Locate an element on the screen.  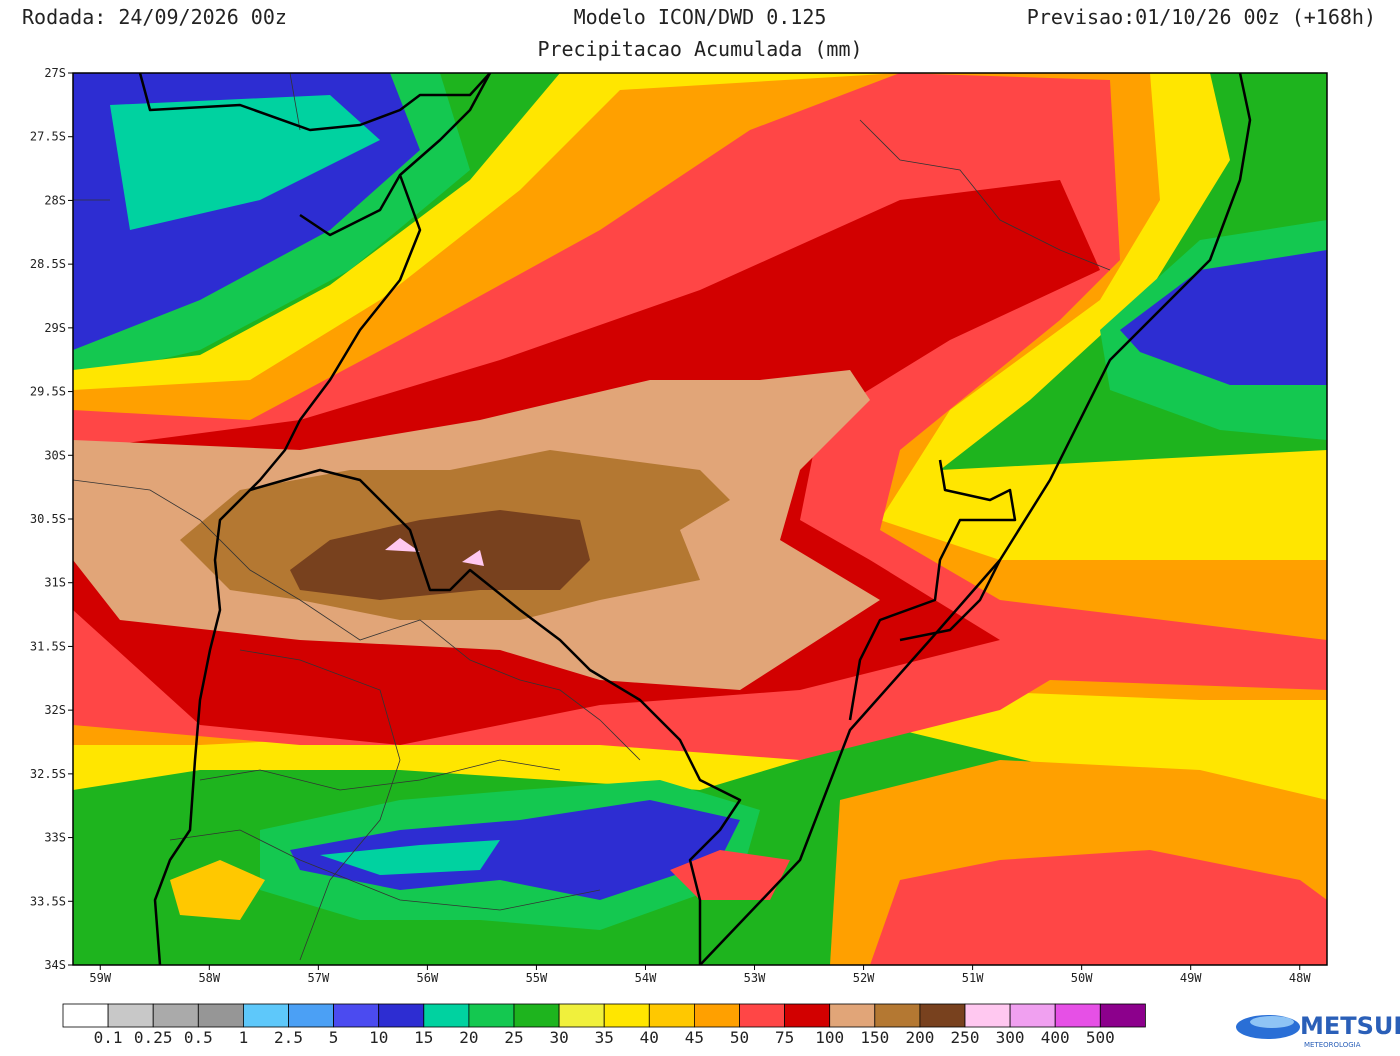
colorbar-label: 20 is located at coordinates (468, 1037).